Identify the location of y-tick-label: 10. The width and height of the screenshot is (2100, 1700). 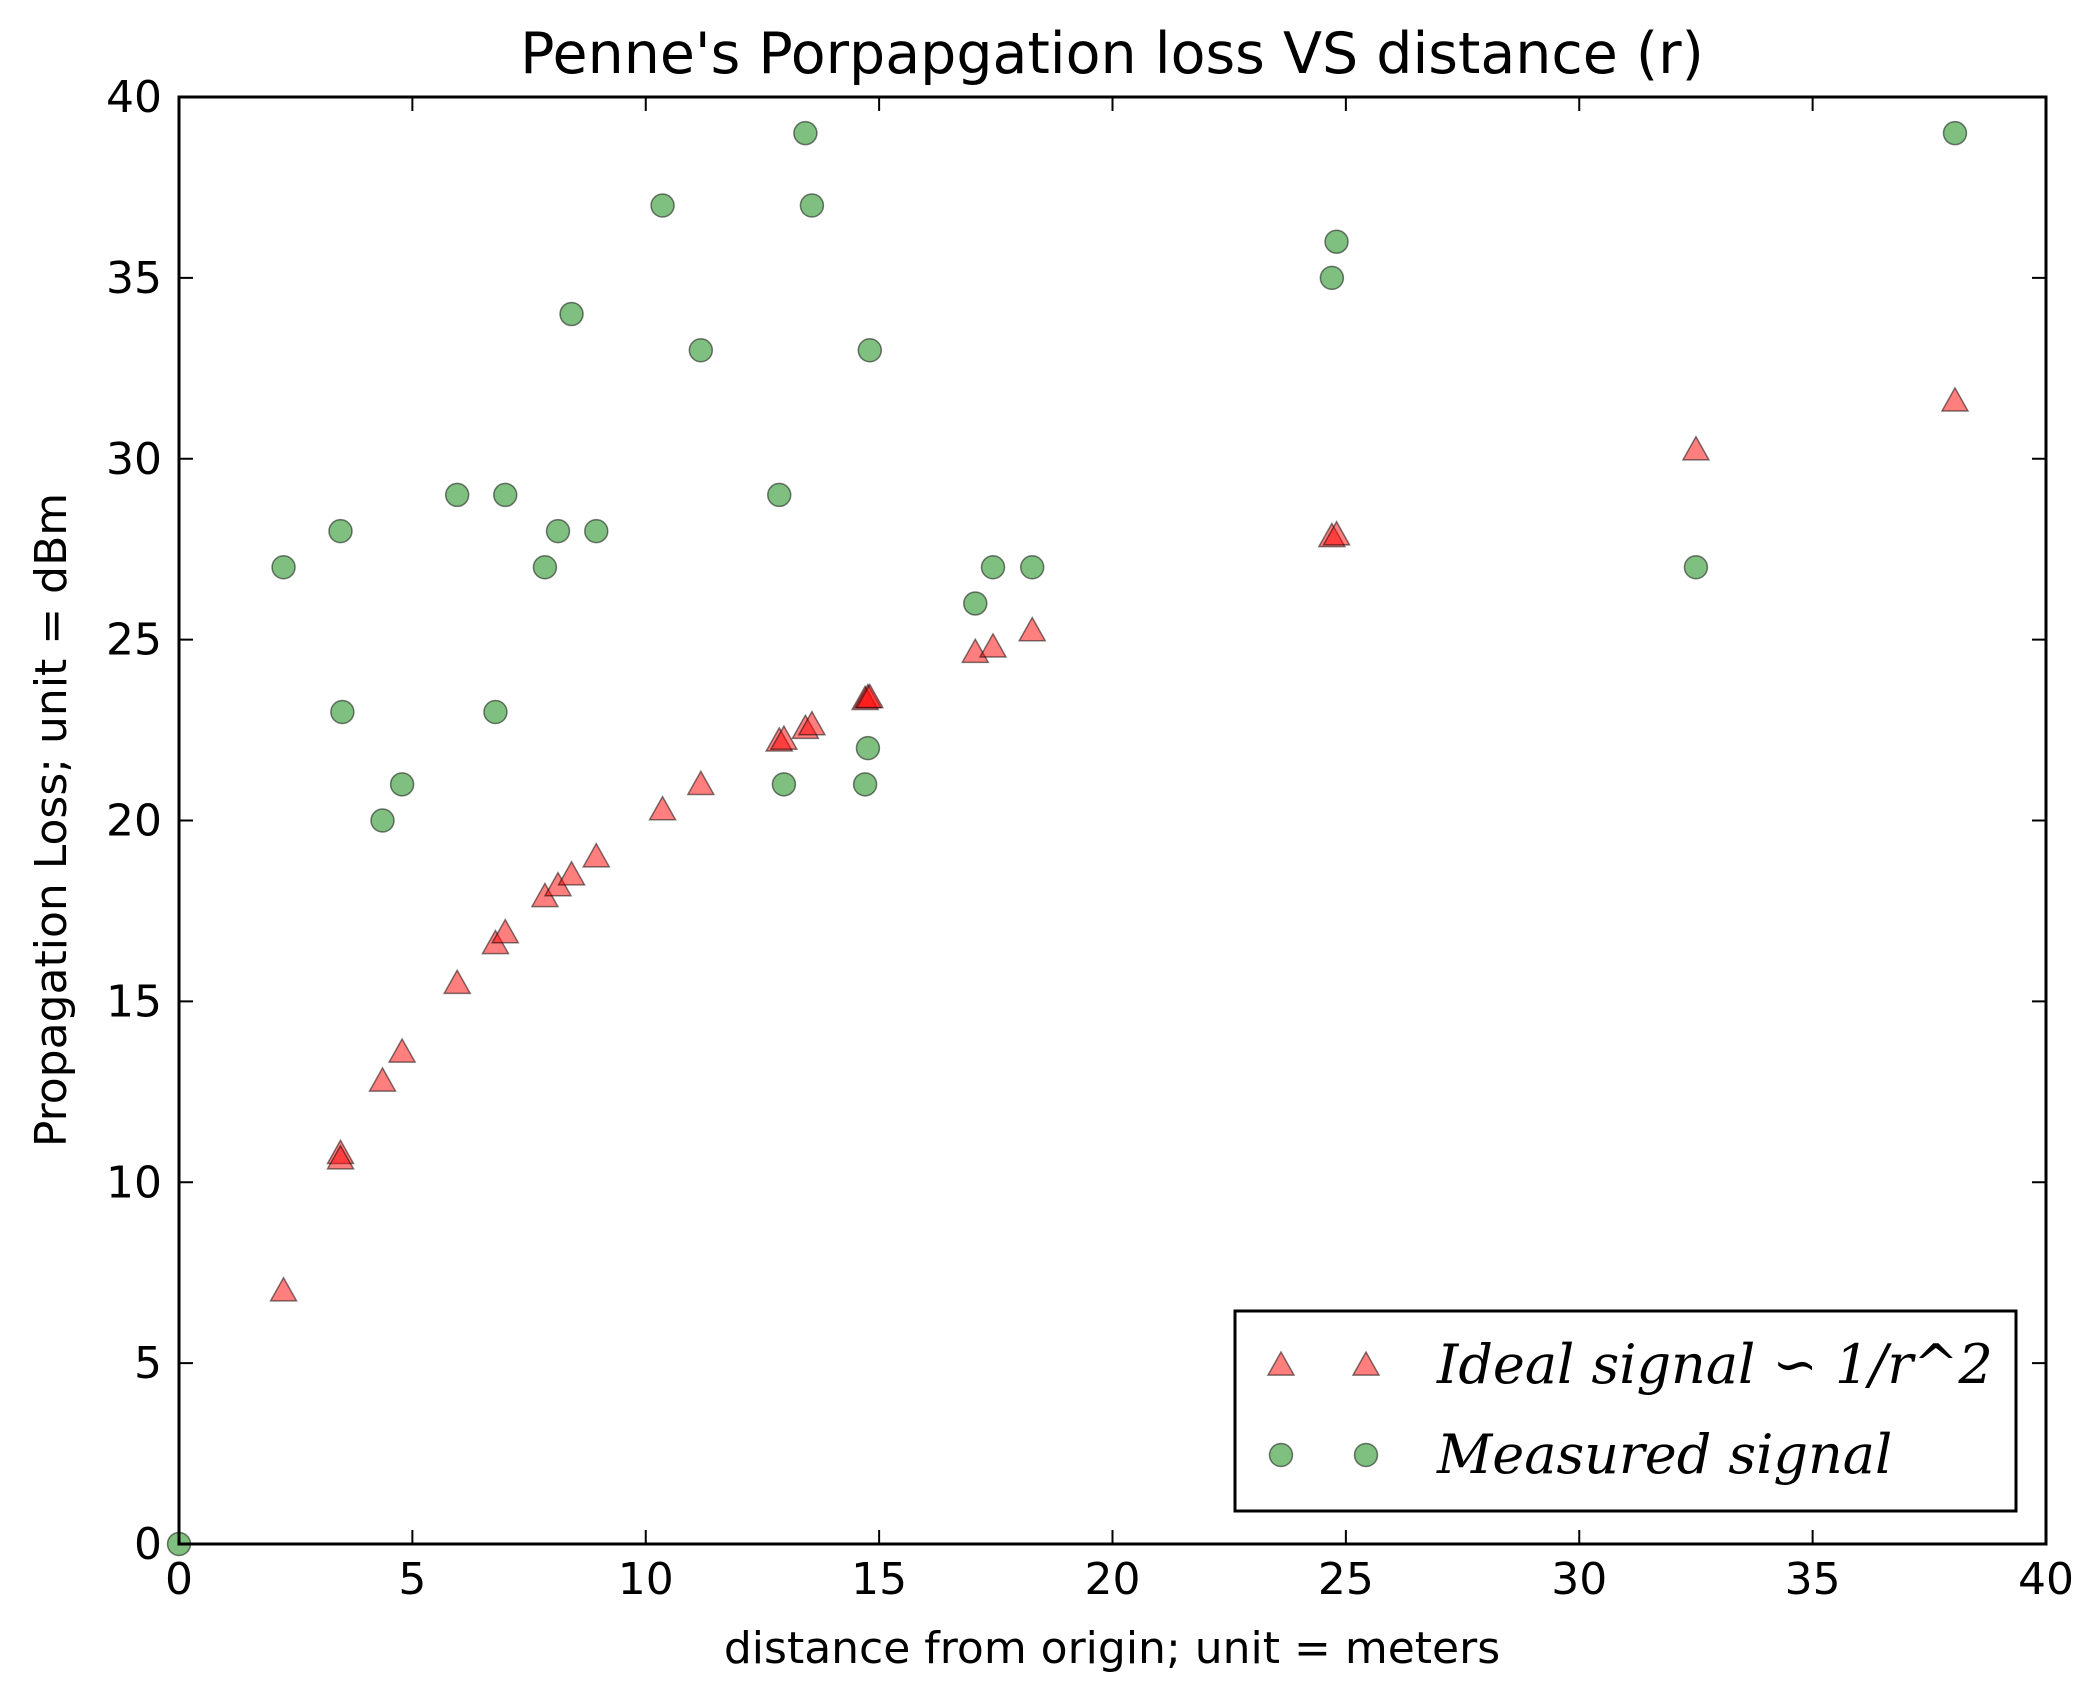
(134, 1182).